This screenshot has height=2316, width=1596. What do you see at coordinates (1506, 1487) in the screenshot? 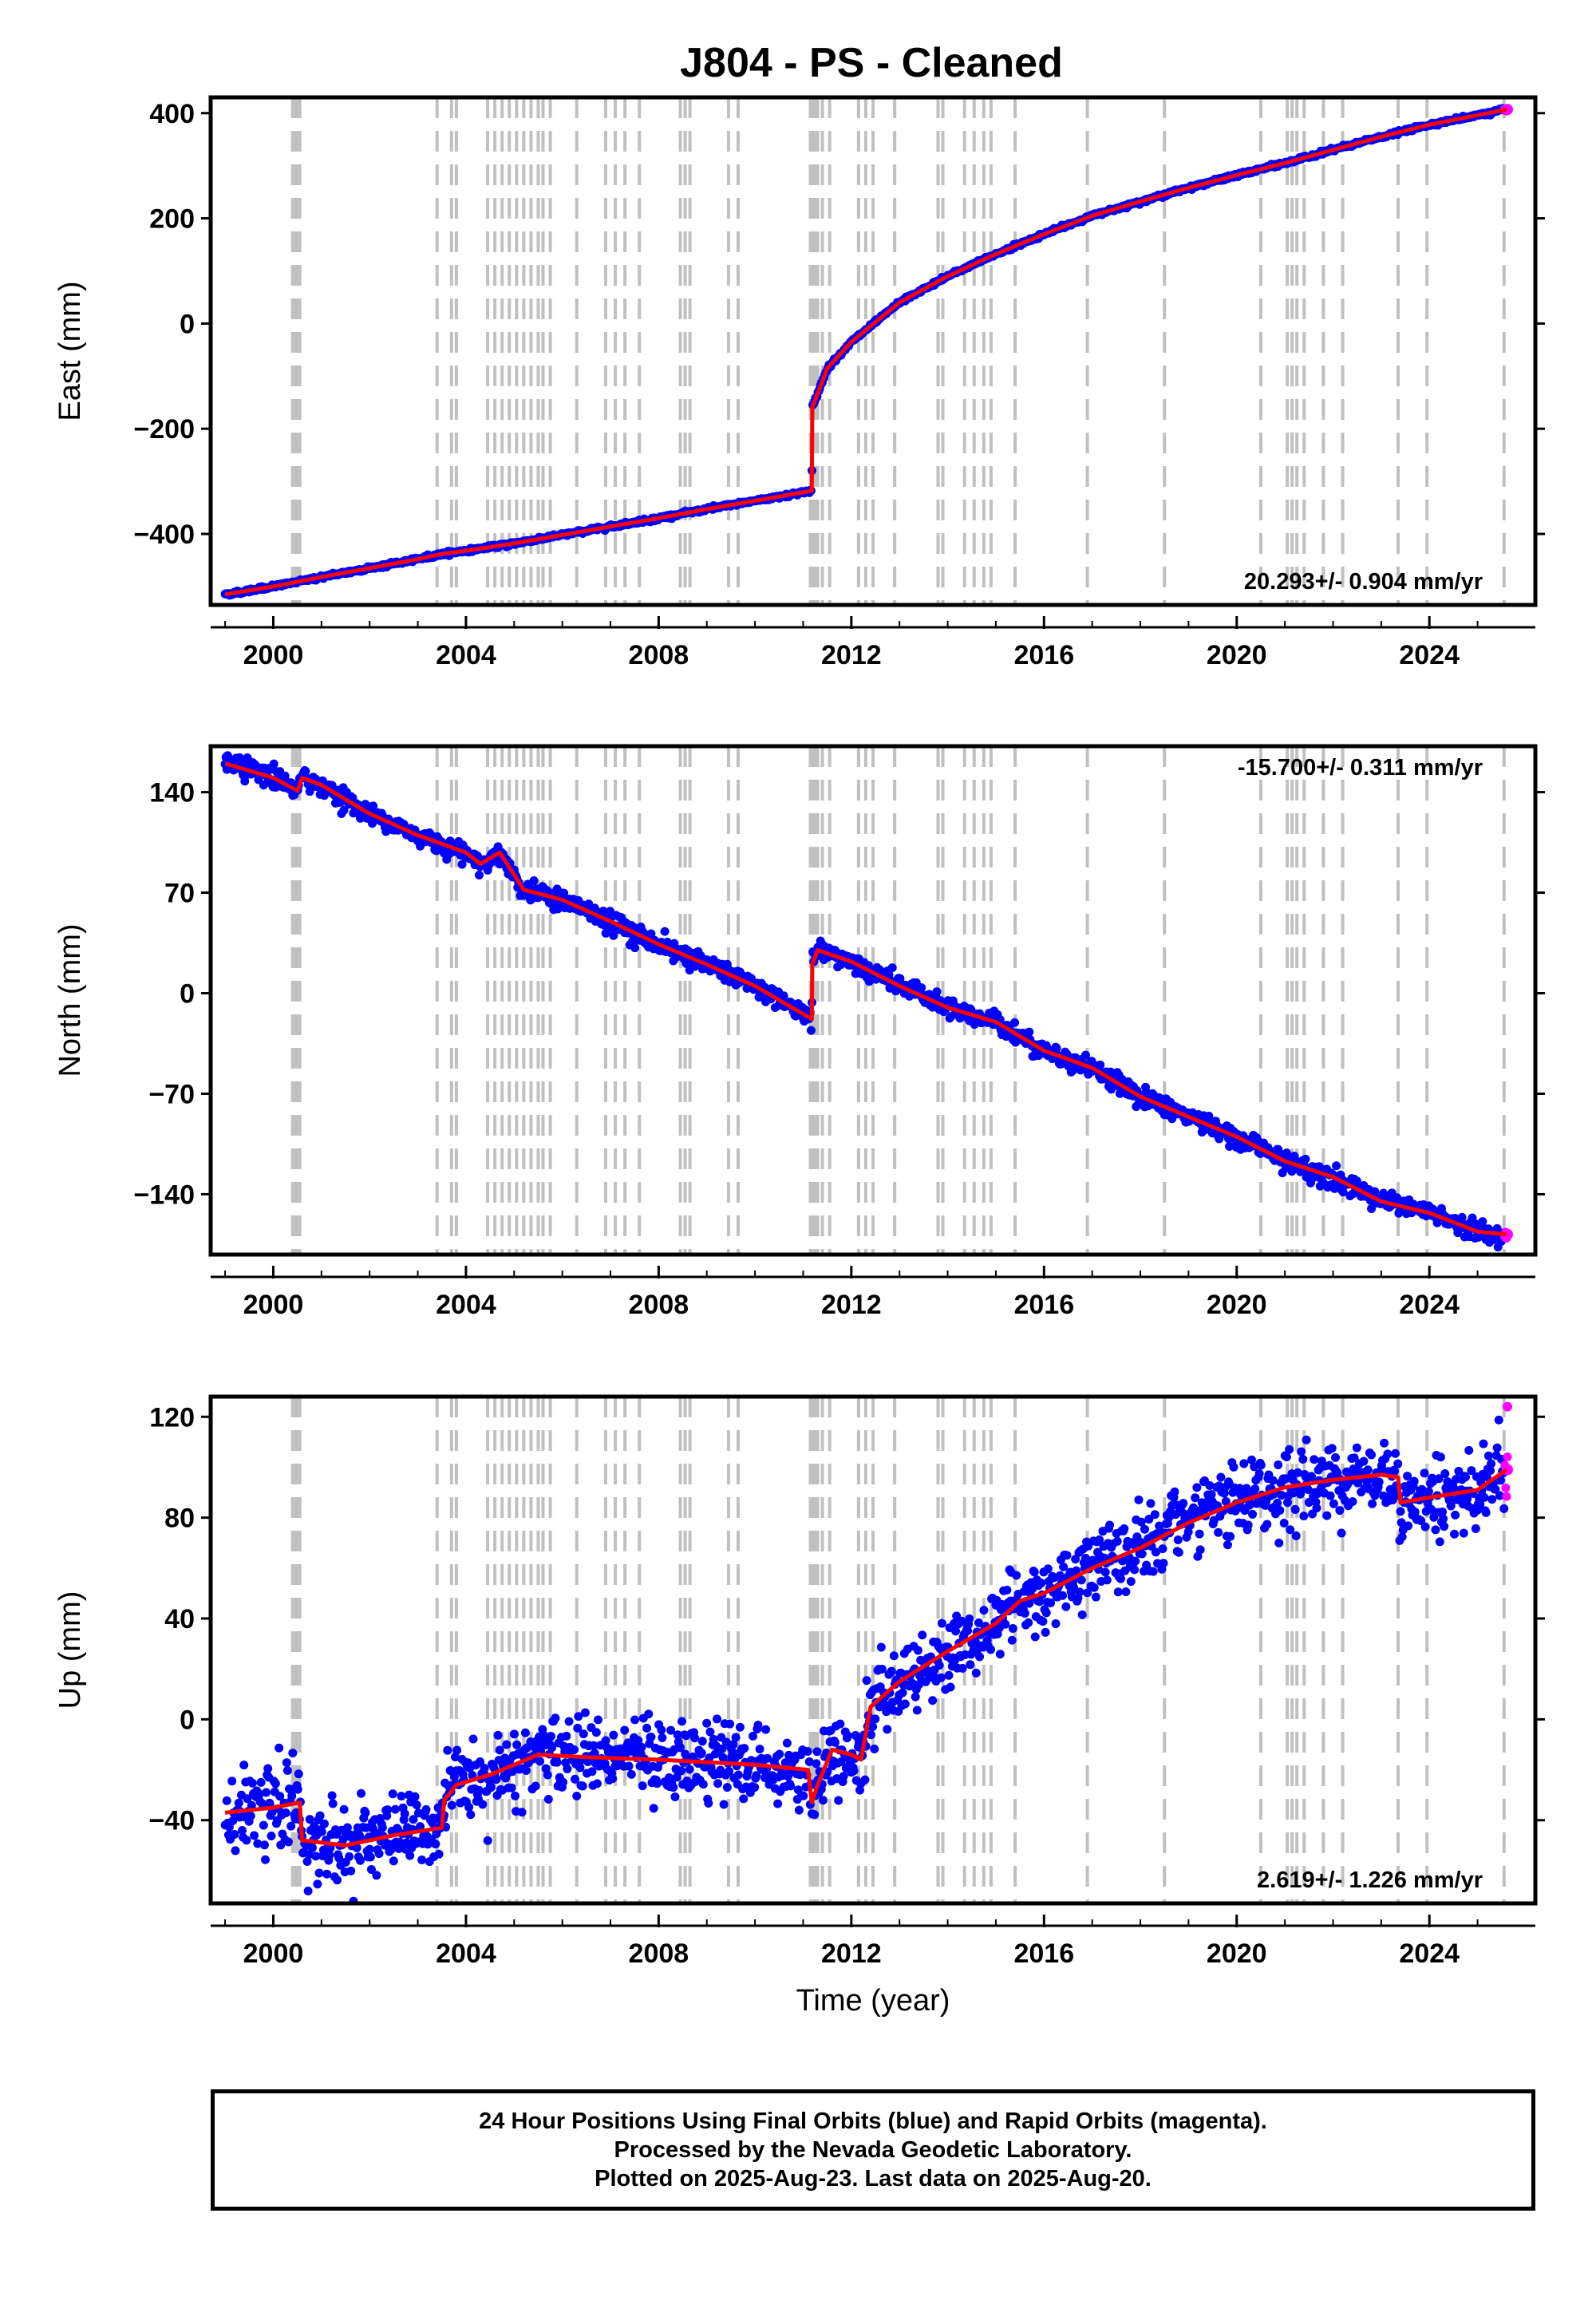
I see `rapid-point` at bounding box center [1506, 1487].